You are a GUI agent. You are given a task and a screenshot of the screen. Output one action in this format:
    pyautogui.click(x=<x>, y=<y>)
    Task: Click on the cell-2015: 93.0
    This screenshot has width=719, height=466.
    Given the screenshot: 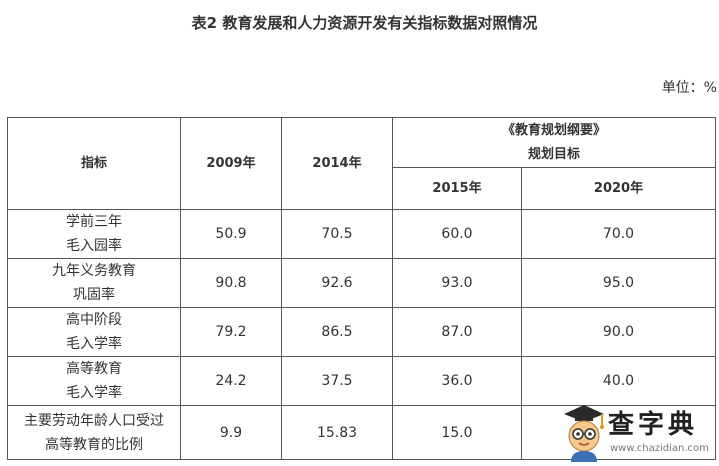 What is the action you would take?
    pyautogui.click(x=457, y=283)
    